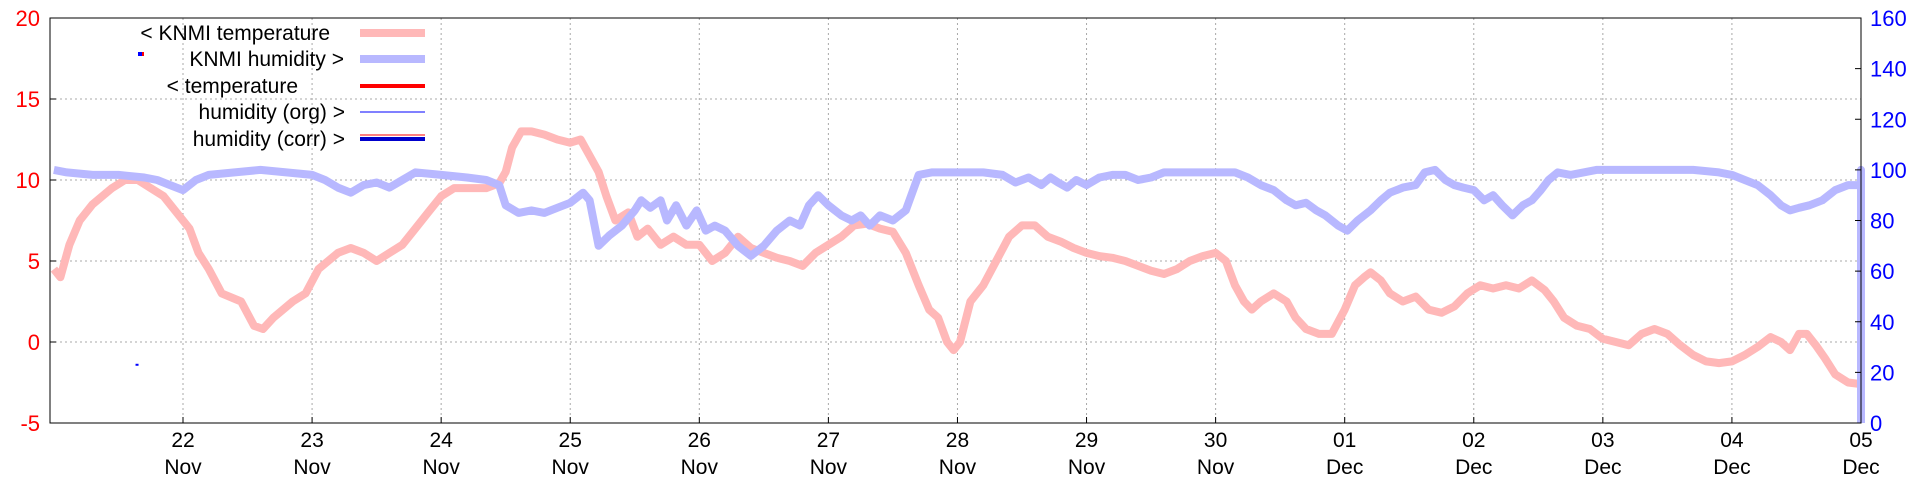  What do you see at coordinates (1888, 18) in the screenshot?
I see `right-tick-label: 160` at bounding box center [1888, 18].